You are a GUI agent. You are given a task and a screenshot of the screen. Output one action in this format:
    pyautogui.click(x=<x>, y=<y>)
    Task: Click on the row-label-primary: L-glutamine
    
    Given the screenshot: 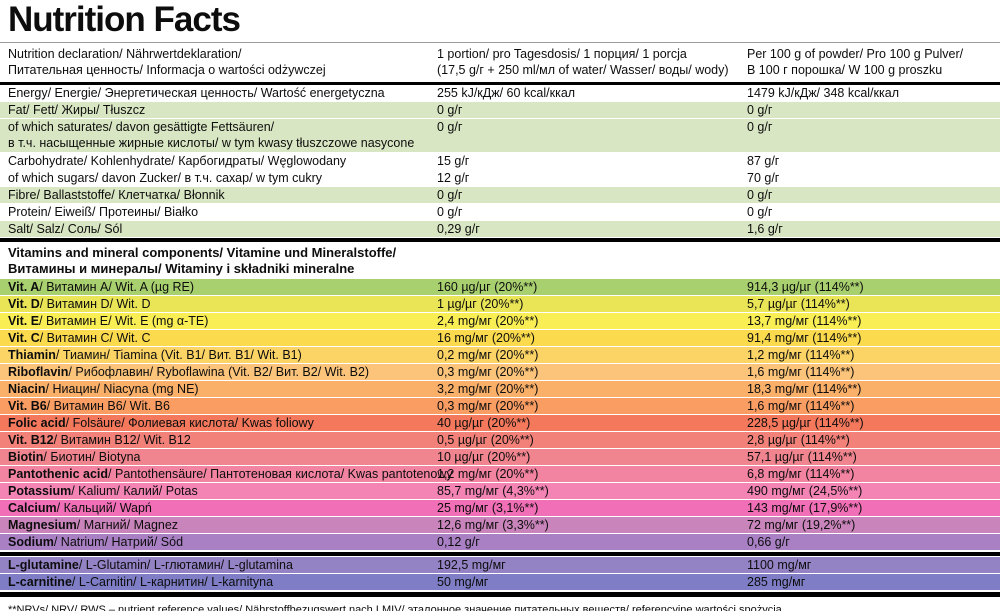 What is the action you would take?
    pyautogui.click(x=43, y=565)
    